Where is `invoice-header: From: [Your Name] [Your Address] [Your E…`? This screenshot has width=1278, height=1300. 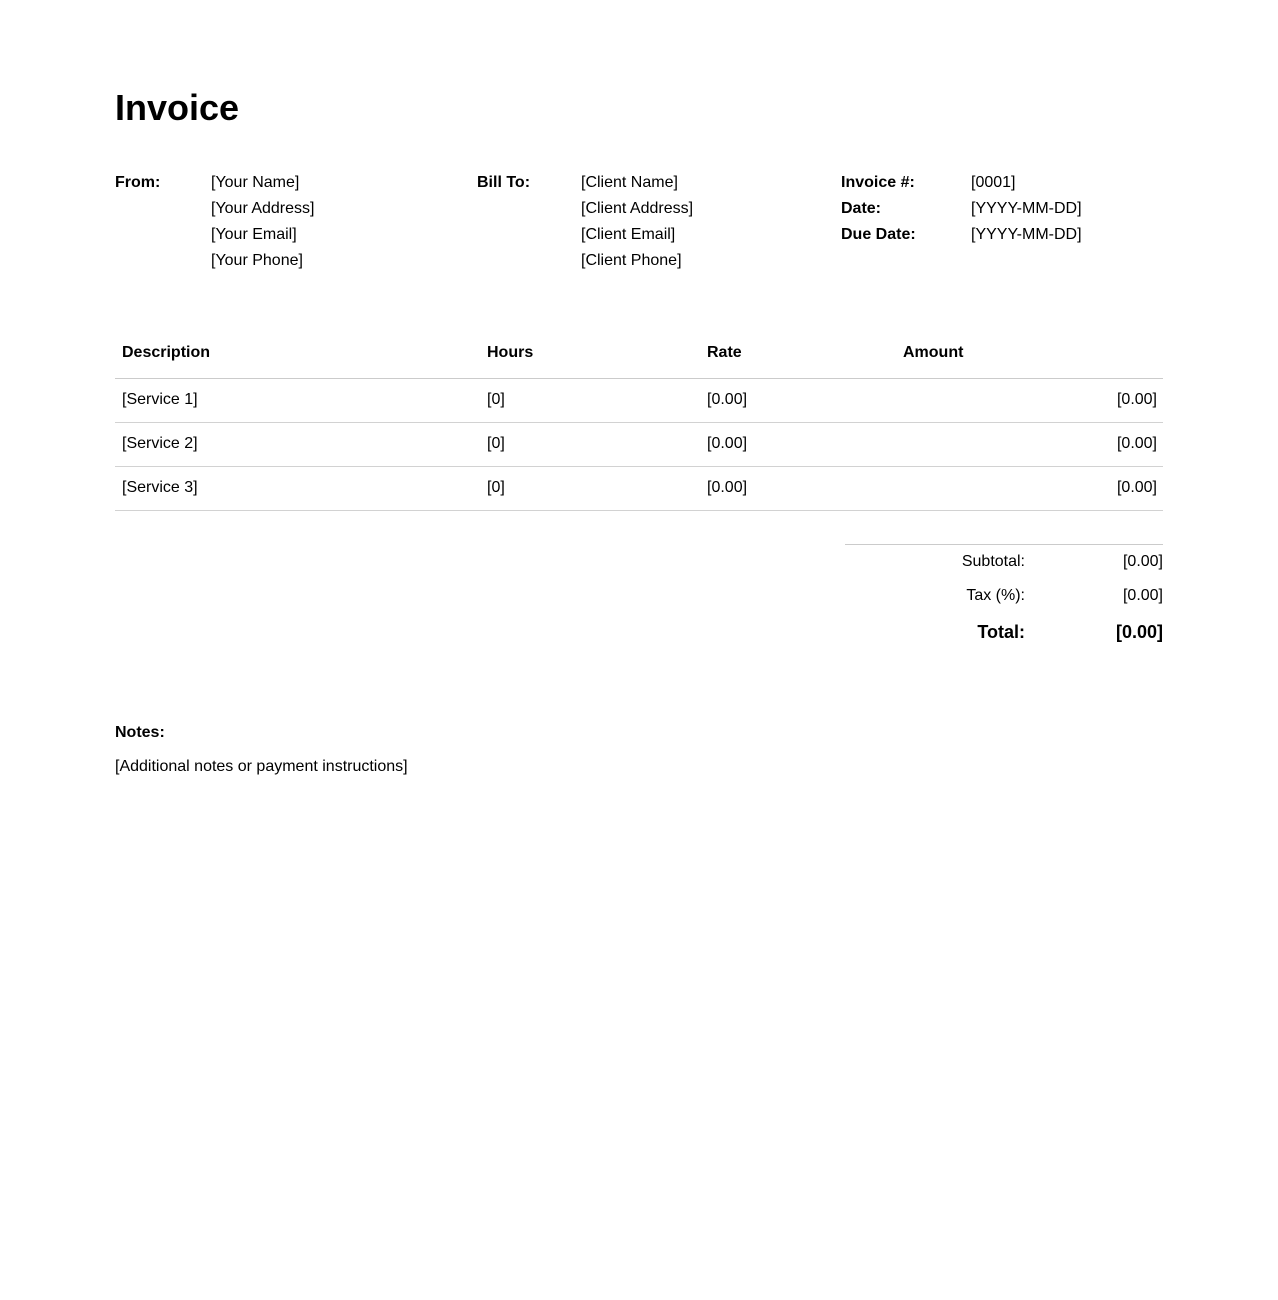 invoice-header: From: [Your Name] [Your Address] [Your E… is located at coordinates (639, 222).